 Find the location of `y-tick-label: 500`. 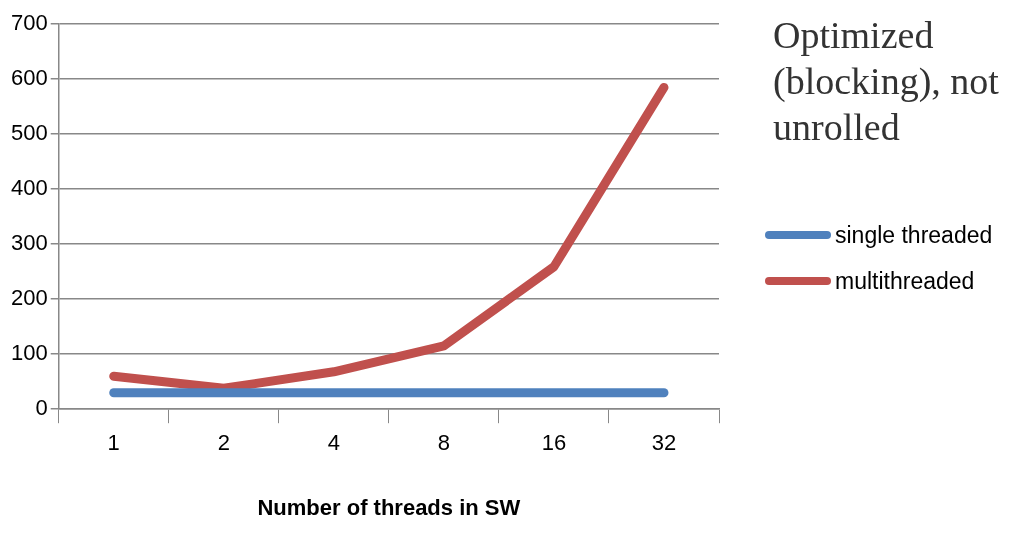

y-tick-label: 500 is located at coordinates (29, 133).